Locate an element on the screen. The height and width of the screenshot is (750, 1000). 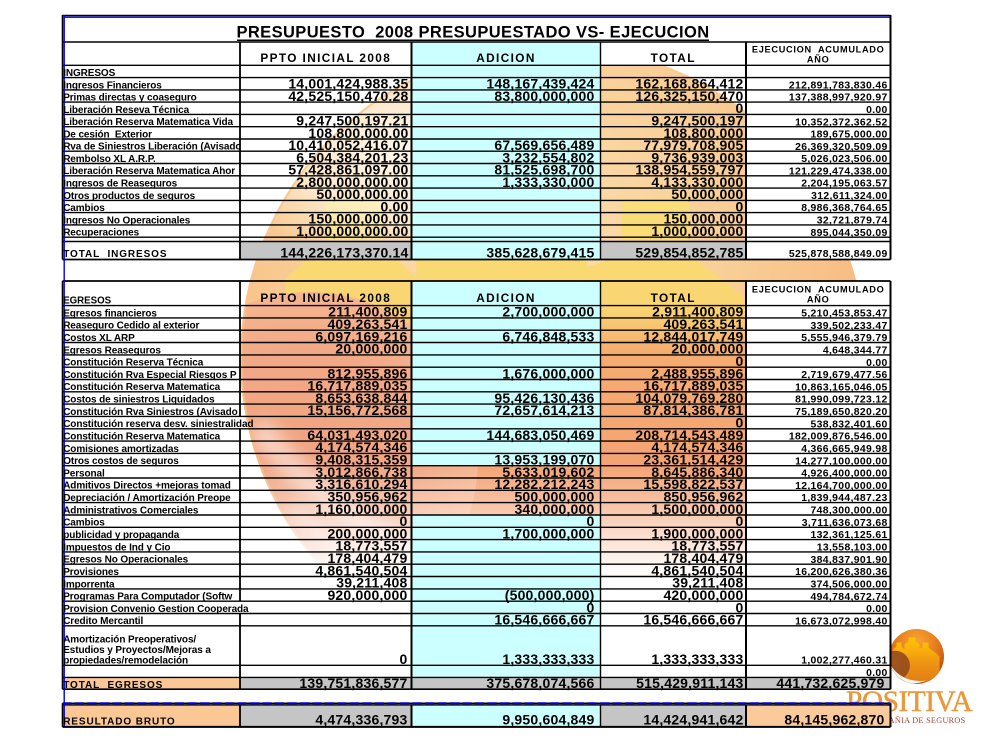
svg-text: 126,325,150,470 is located at coordinates (689, 96).